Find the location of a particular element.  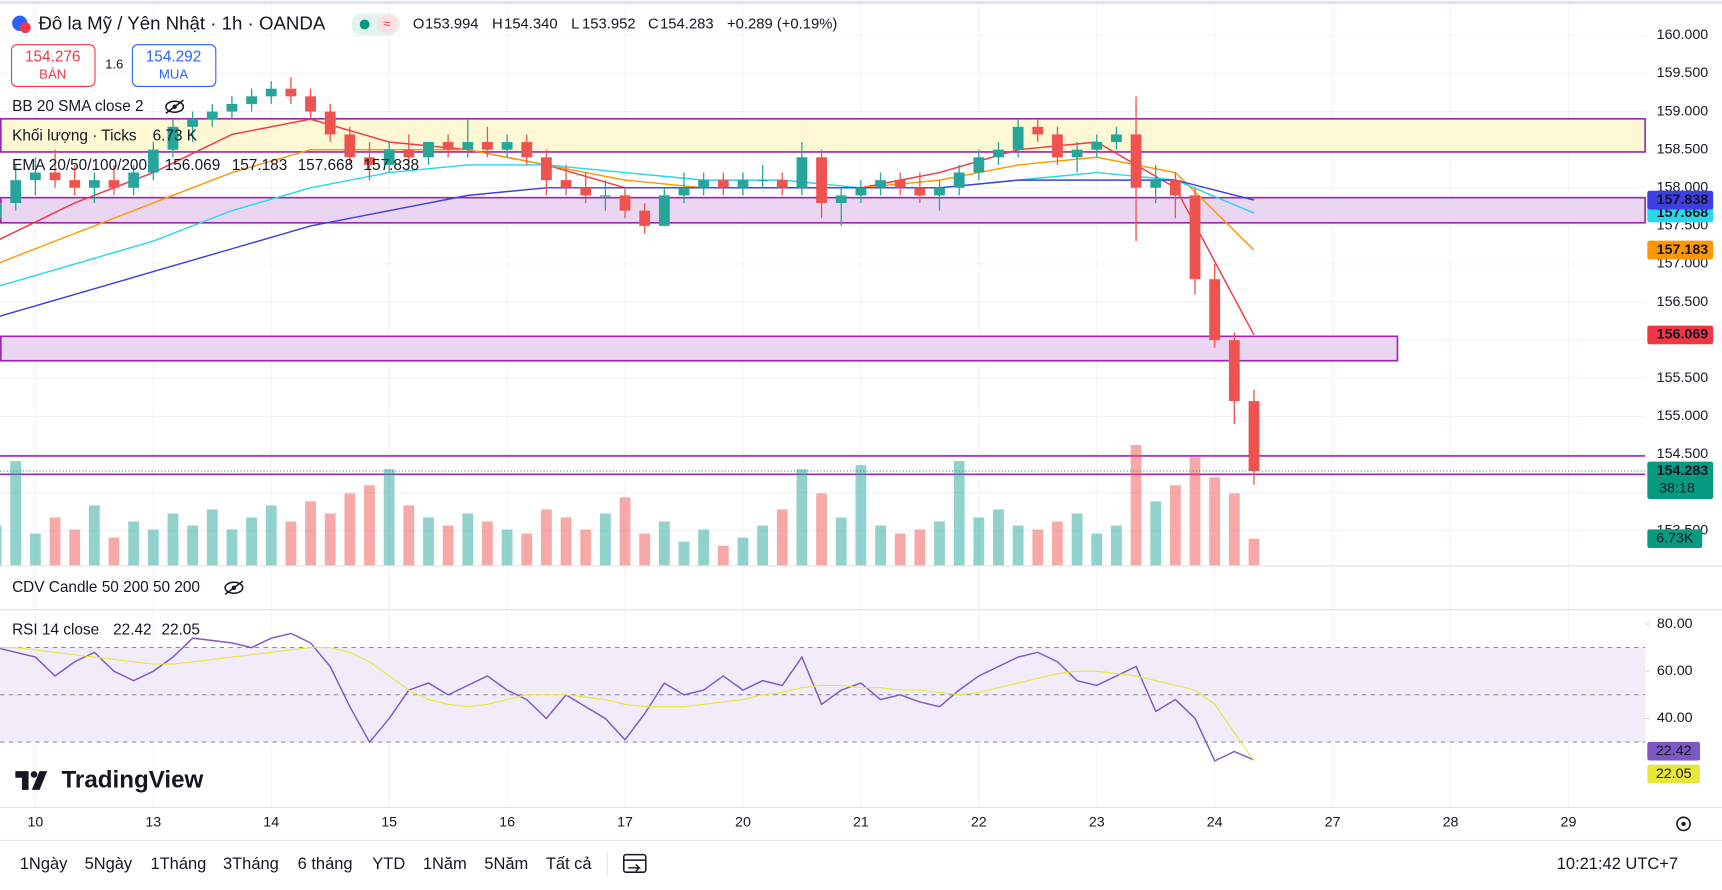

buy-button is located at coordinates (174, 65).